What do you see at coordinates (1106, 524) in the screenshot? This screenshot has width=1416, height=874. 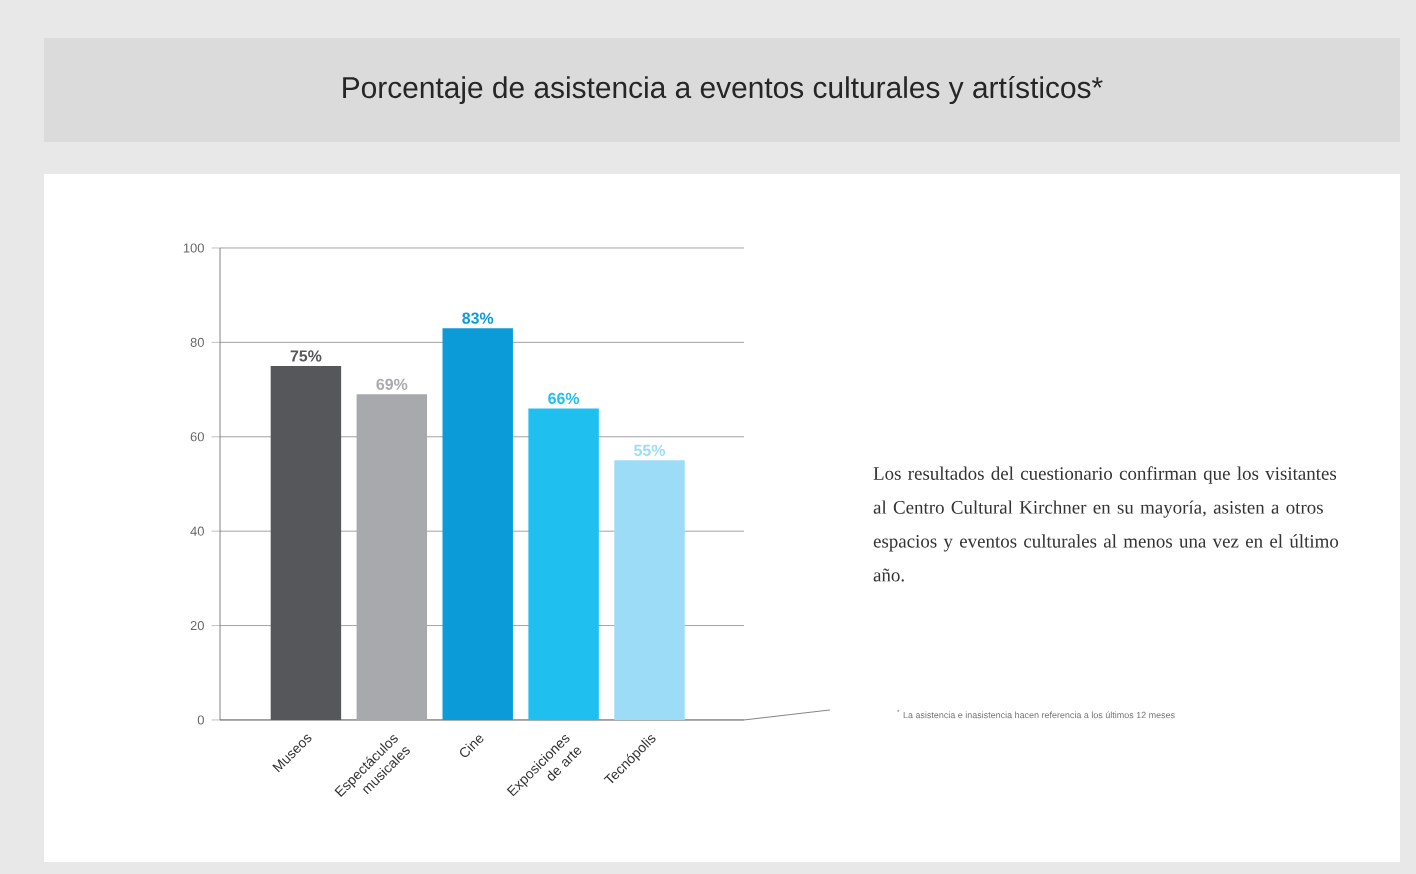 I see `text: Los resultados del cuestionario confirman que los visitantes al Centro Cultural Kirchner en su mayoría, asisten a otros espacios y eventos culturales al menos una vez en el último año.` at bounding box center [1106, 524].